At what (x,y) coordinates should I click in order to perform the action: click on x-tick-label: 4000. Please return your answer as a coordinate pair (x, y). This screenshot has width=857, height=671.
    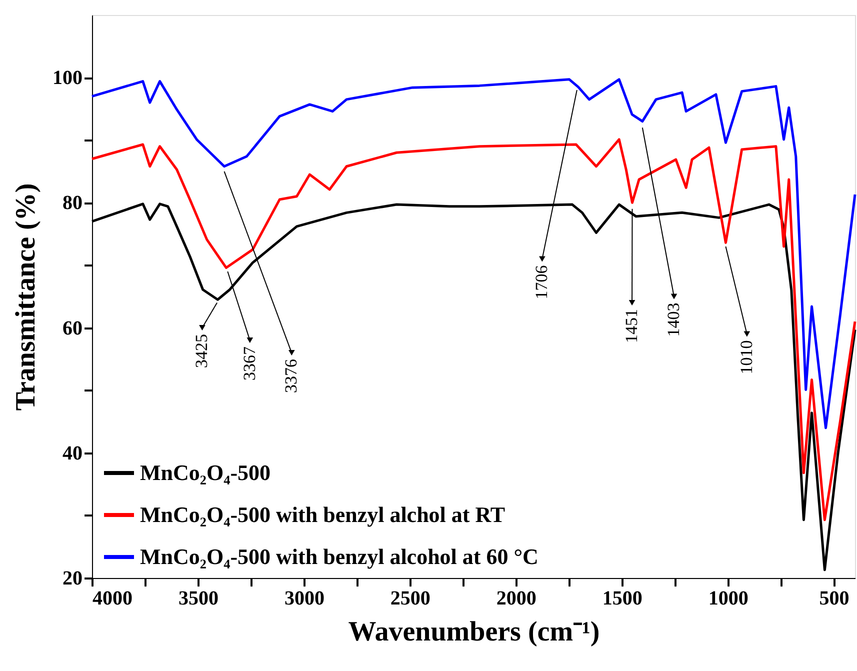
    Looking at the image, I should click on (112, 599).